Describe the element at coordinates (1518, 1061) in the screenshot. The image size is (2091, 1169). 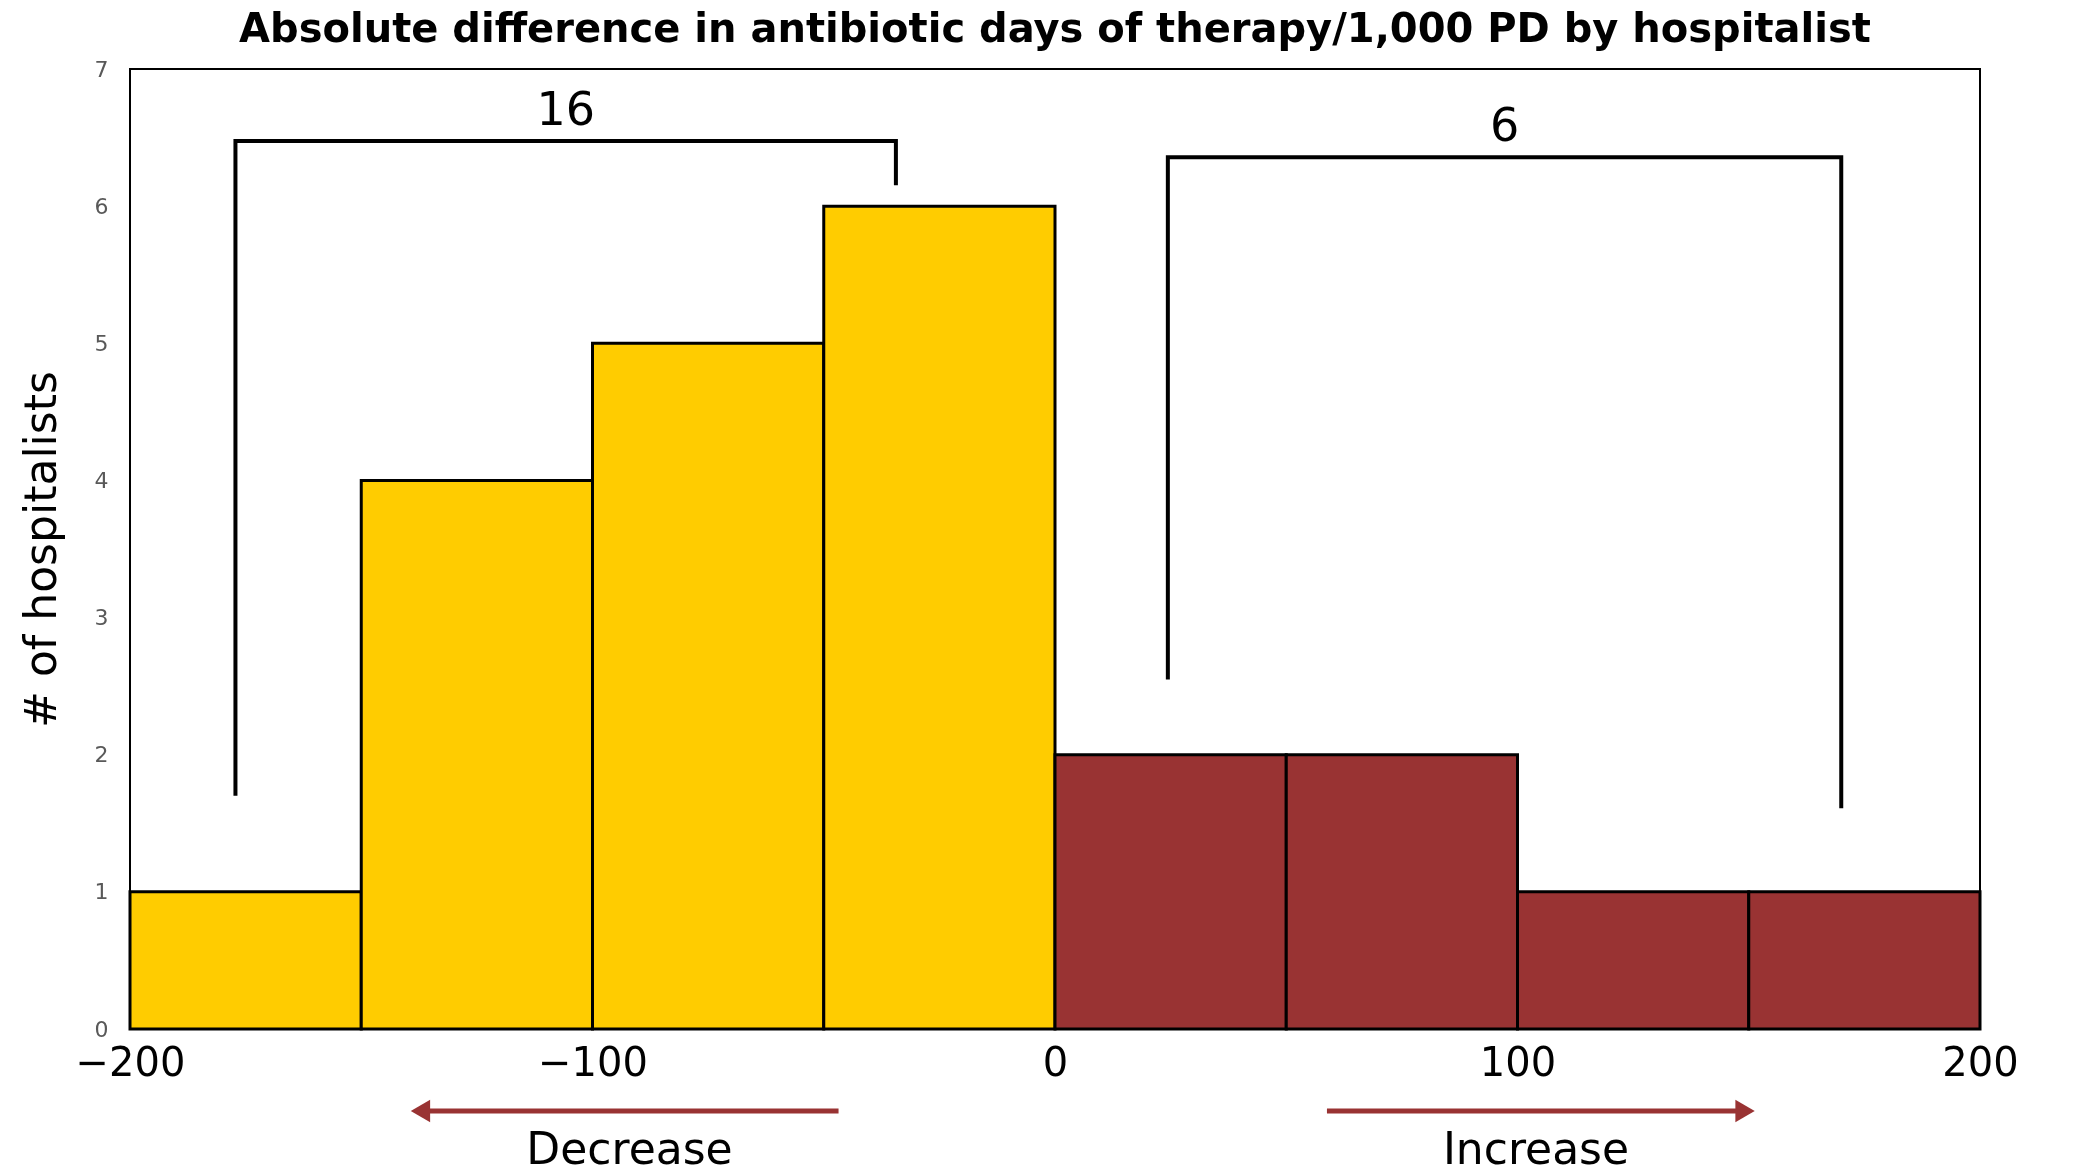
I see `x-tick-label: 100` at that location.